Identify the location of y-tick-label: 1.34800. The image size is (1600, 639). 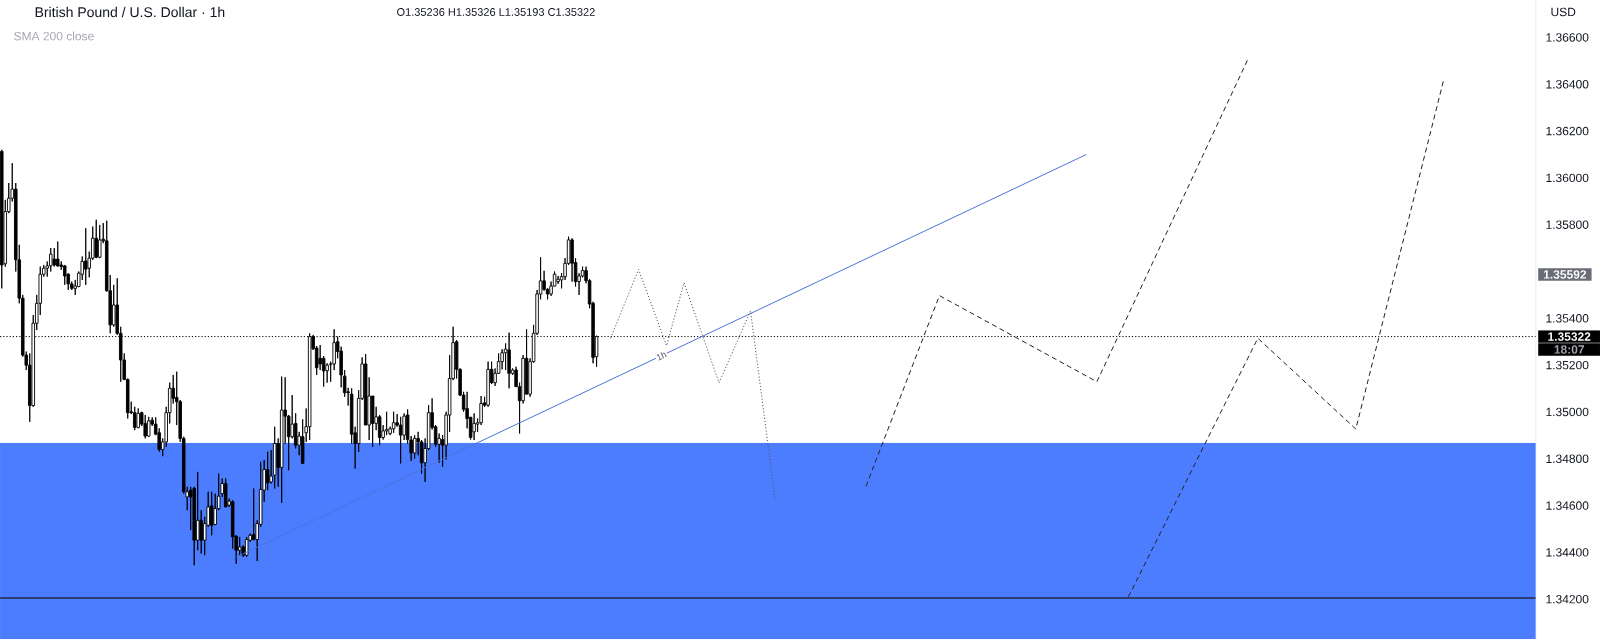
(1567, 458).